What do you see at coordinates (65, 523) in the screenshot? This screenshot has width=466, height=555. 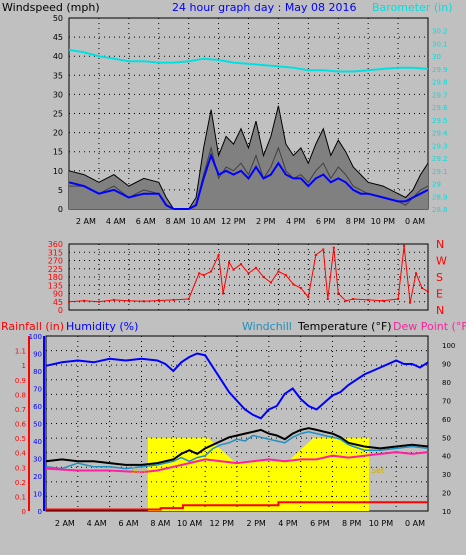 I see `x-tick-label: 2 AM` at bounding box center [65, 523].